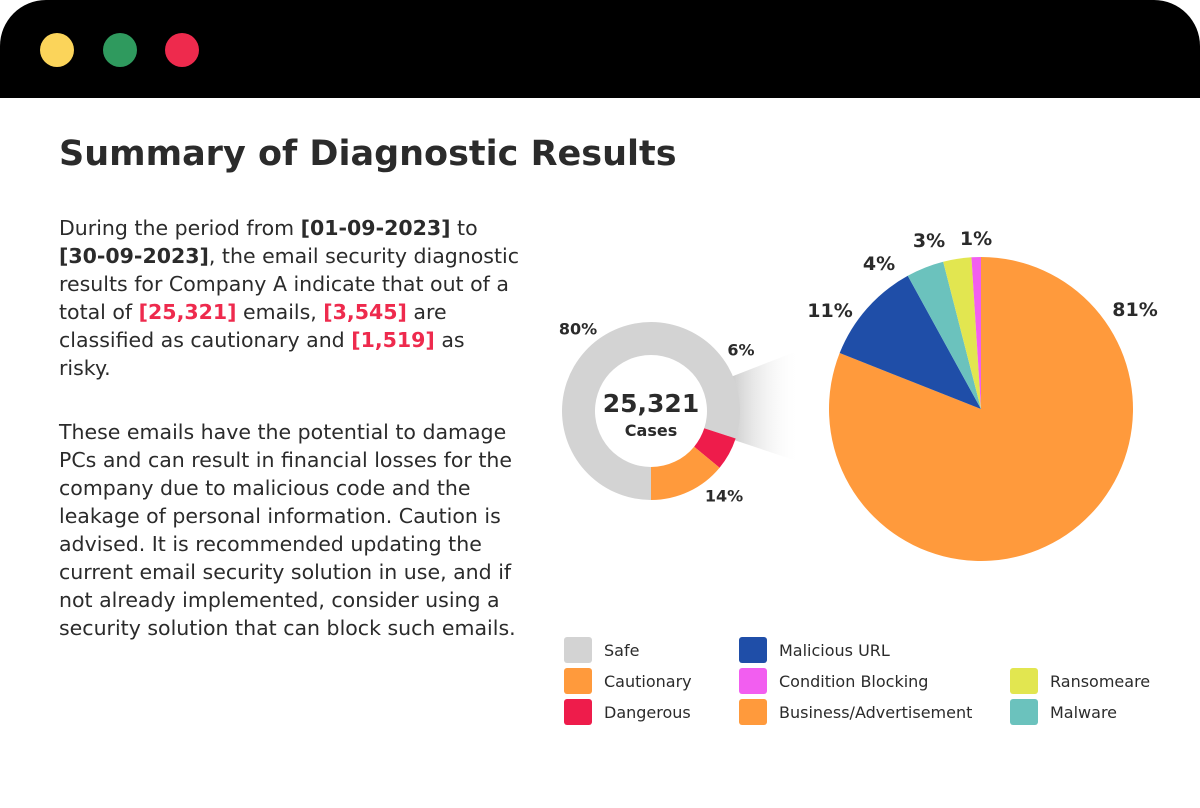 This screenshot has width=1200, height=808. What do you see at coordinates (280, 312) in the screenshot?
I see `summary-text: emails,` at bounding box center [280, 312].